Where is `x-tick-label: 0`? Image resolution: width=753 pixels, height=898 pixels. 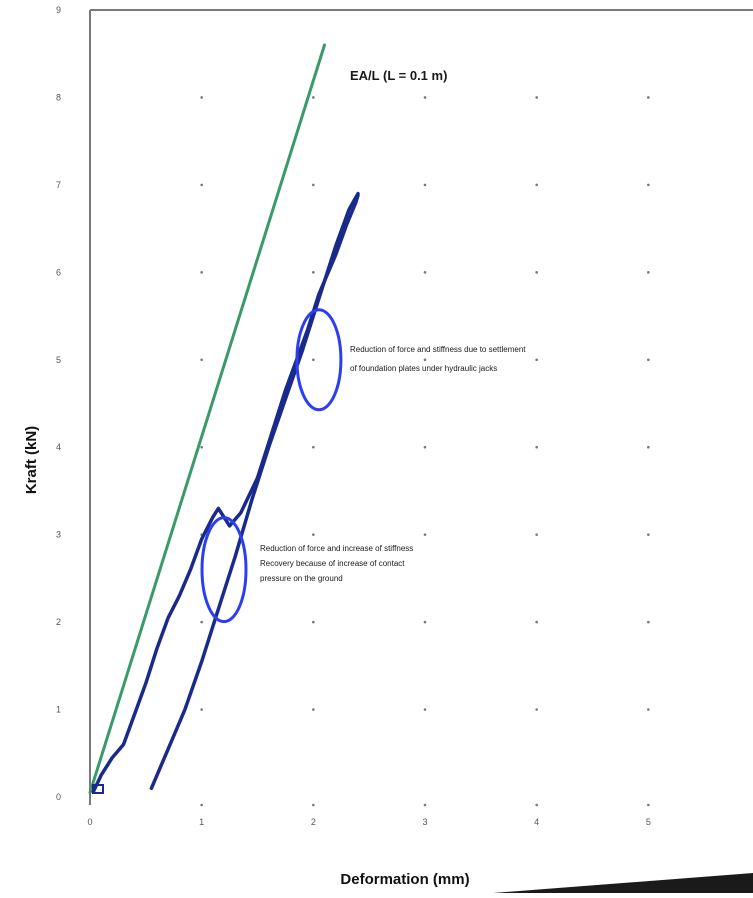 x-tick-label: 0 is located at coordinates (89, 822).